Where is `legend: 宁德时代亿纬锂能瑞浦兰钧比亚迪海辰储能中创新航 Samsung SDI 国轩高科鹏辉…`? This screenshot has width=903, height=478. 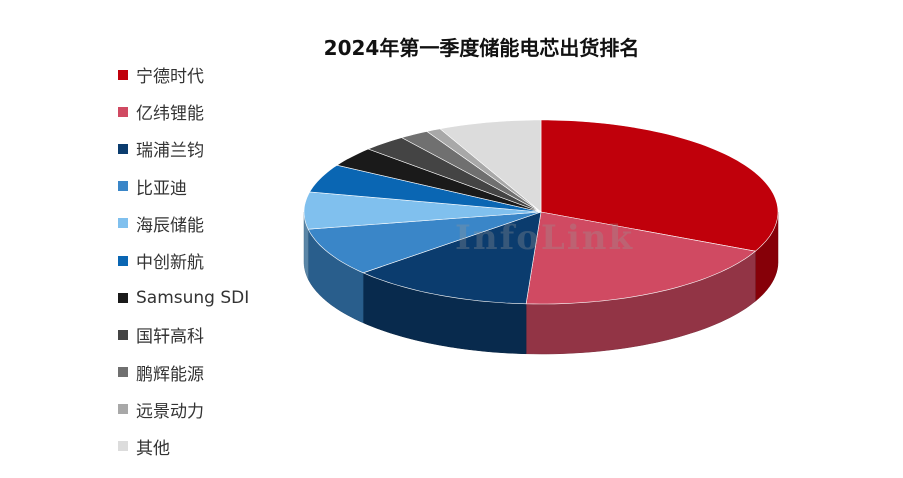
legend: 宁德时代亿纬锂能瑞浦兰钧比亚迪海辰储能中创新航 Samsung SDI 国轩高科鹏辉… is located at coordinates (183, 260).